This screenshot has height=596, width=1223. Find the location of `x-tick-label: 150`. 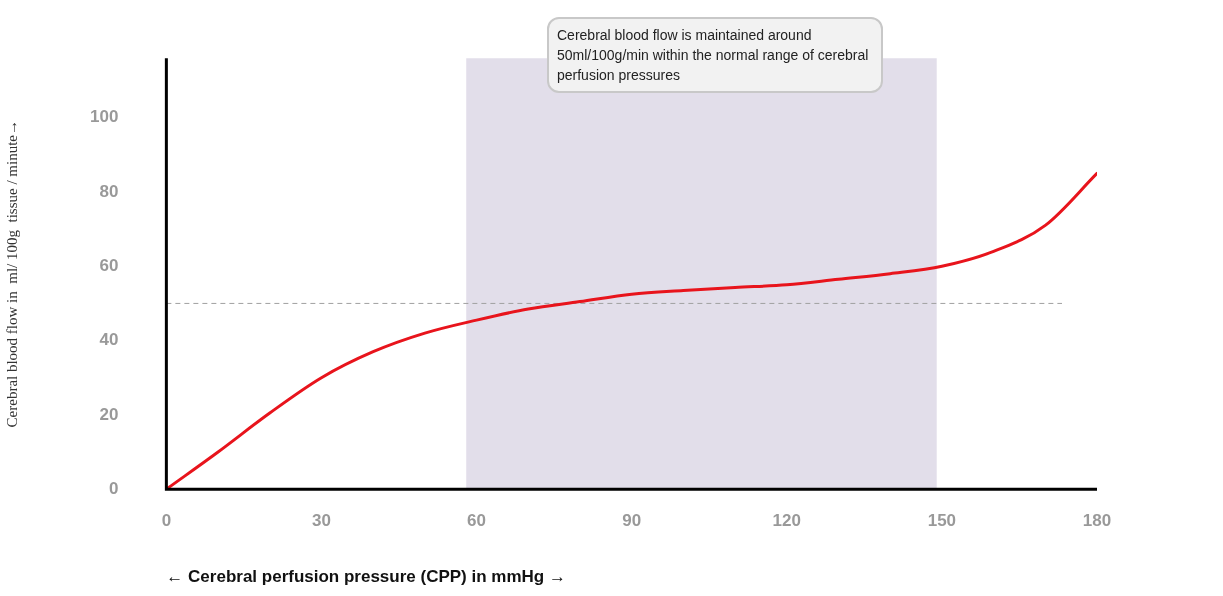

x-tick-label: 150 is located at coordinates (942, 521).